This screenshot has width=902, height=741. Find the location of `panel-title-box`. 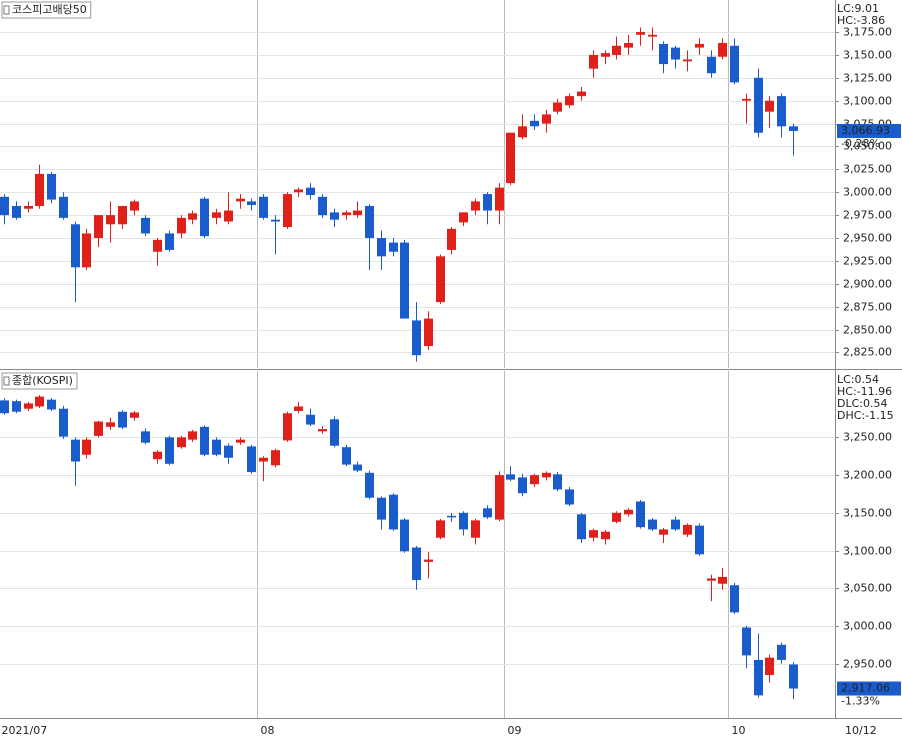

panel-title-box is located at coordinates (39, 381).